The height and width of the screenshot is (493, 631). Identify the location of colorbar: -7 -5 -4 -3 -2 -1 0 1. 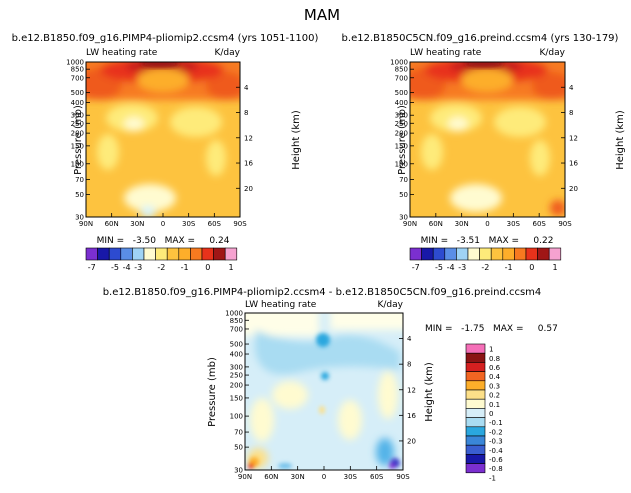
(161, 259).